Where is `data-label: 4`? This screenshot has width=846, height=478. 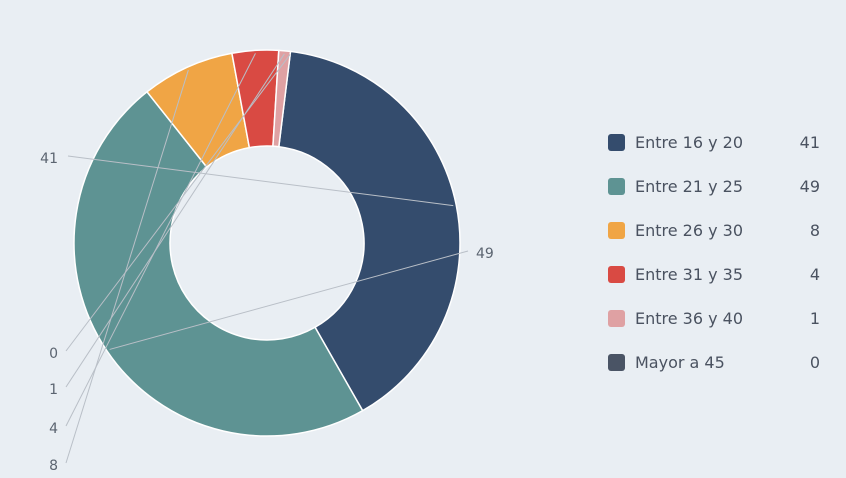
data-label: 4 is located at coordinates (53, 429).